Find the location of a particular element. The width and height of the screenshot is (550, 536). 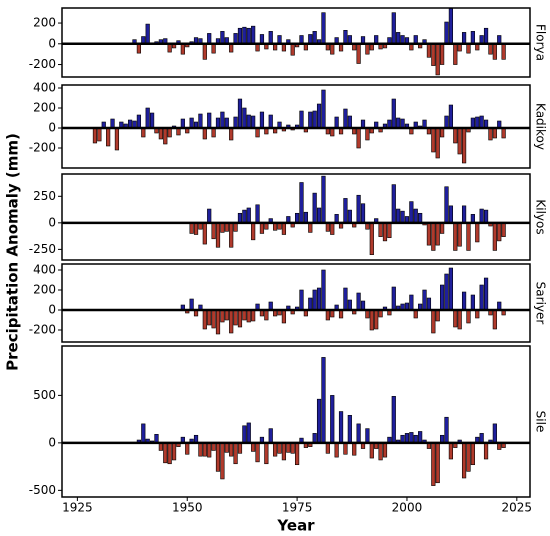

y-tick-label: 200 is located at coordinates (44, 290).